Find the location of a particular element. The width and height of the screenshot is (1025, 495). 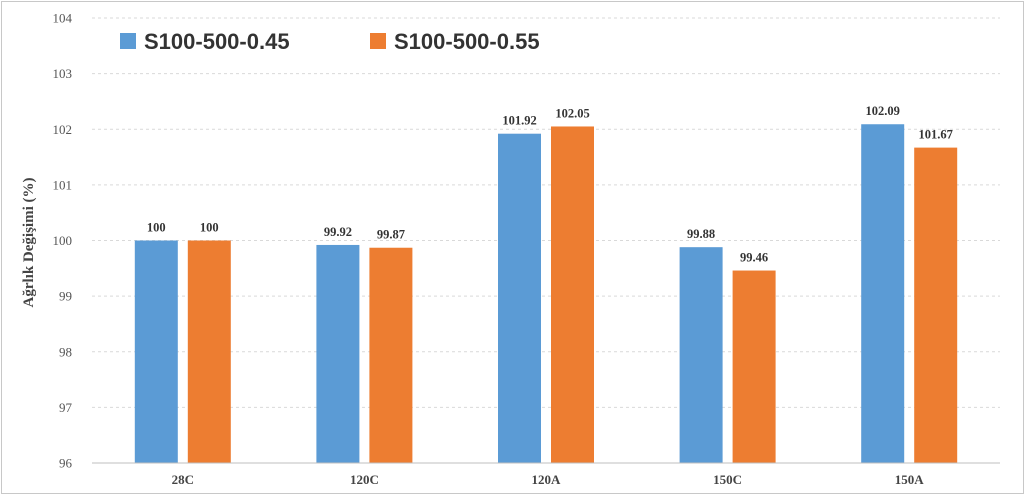

data-label: 101.67 is located at coordinates (936, 135).